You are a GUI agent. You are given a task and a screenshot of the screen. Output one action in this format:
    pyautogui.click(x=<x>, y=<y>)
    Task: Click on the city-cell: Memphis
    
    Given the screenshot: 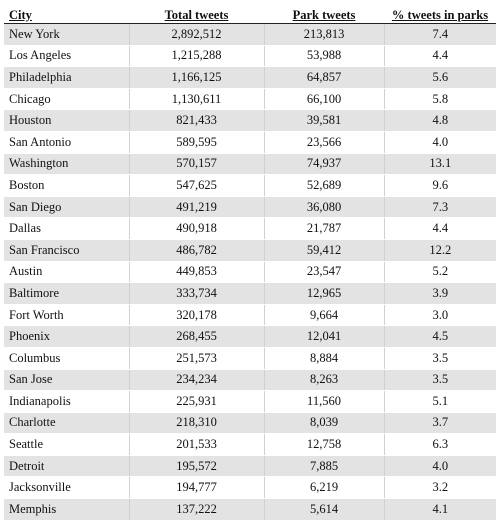 What is the action you would take?
    pyautogui.click(x=66, y=509)
    